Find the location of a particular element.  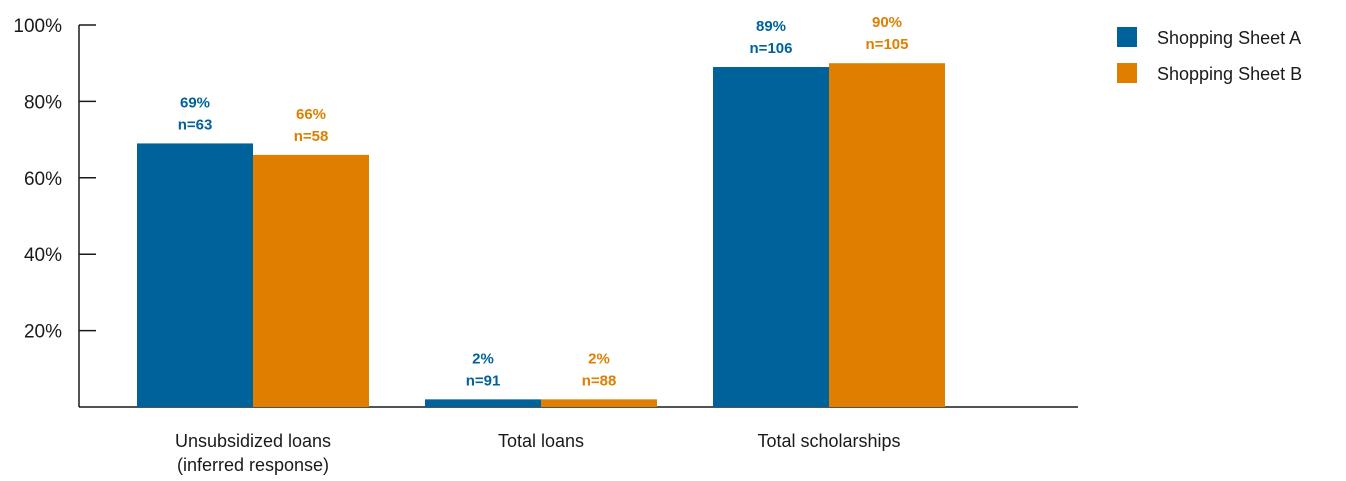

category-label: Total scholarships is located at coordinates (828, 441).